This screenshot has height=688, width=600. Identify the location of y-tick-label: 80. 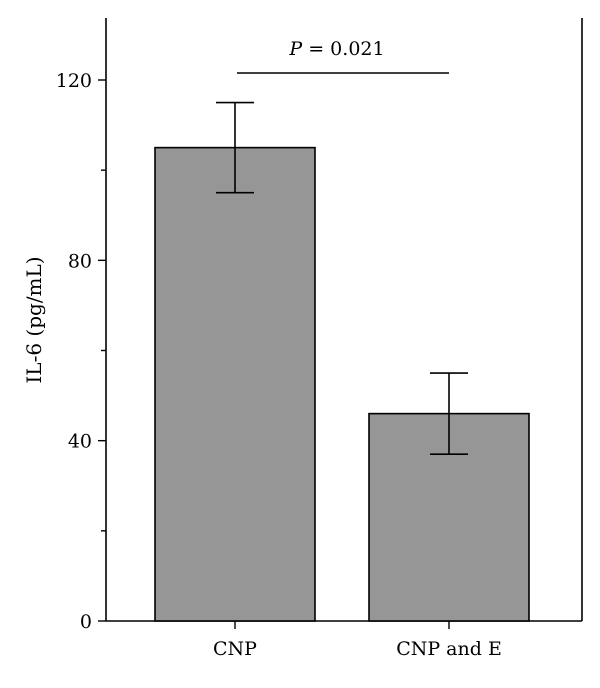
(80, 261).